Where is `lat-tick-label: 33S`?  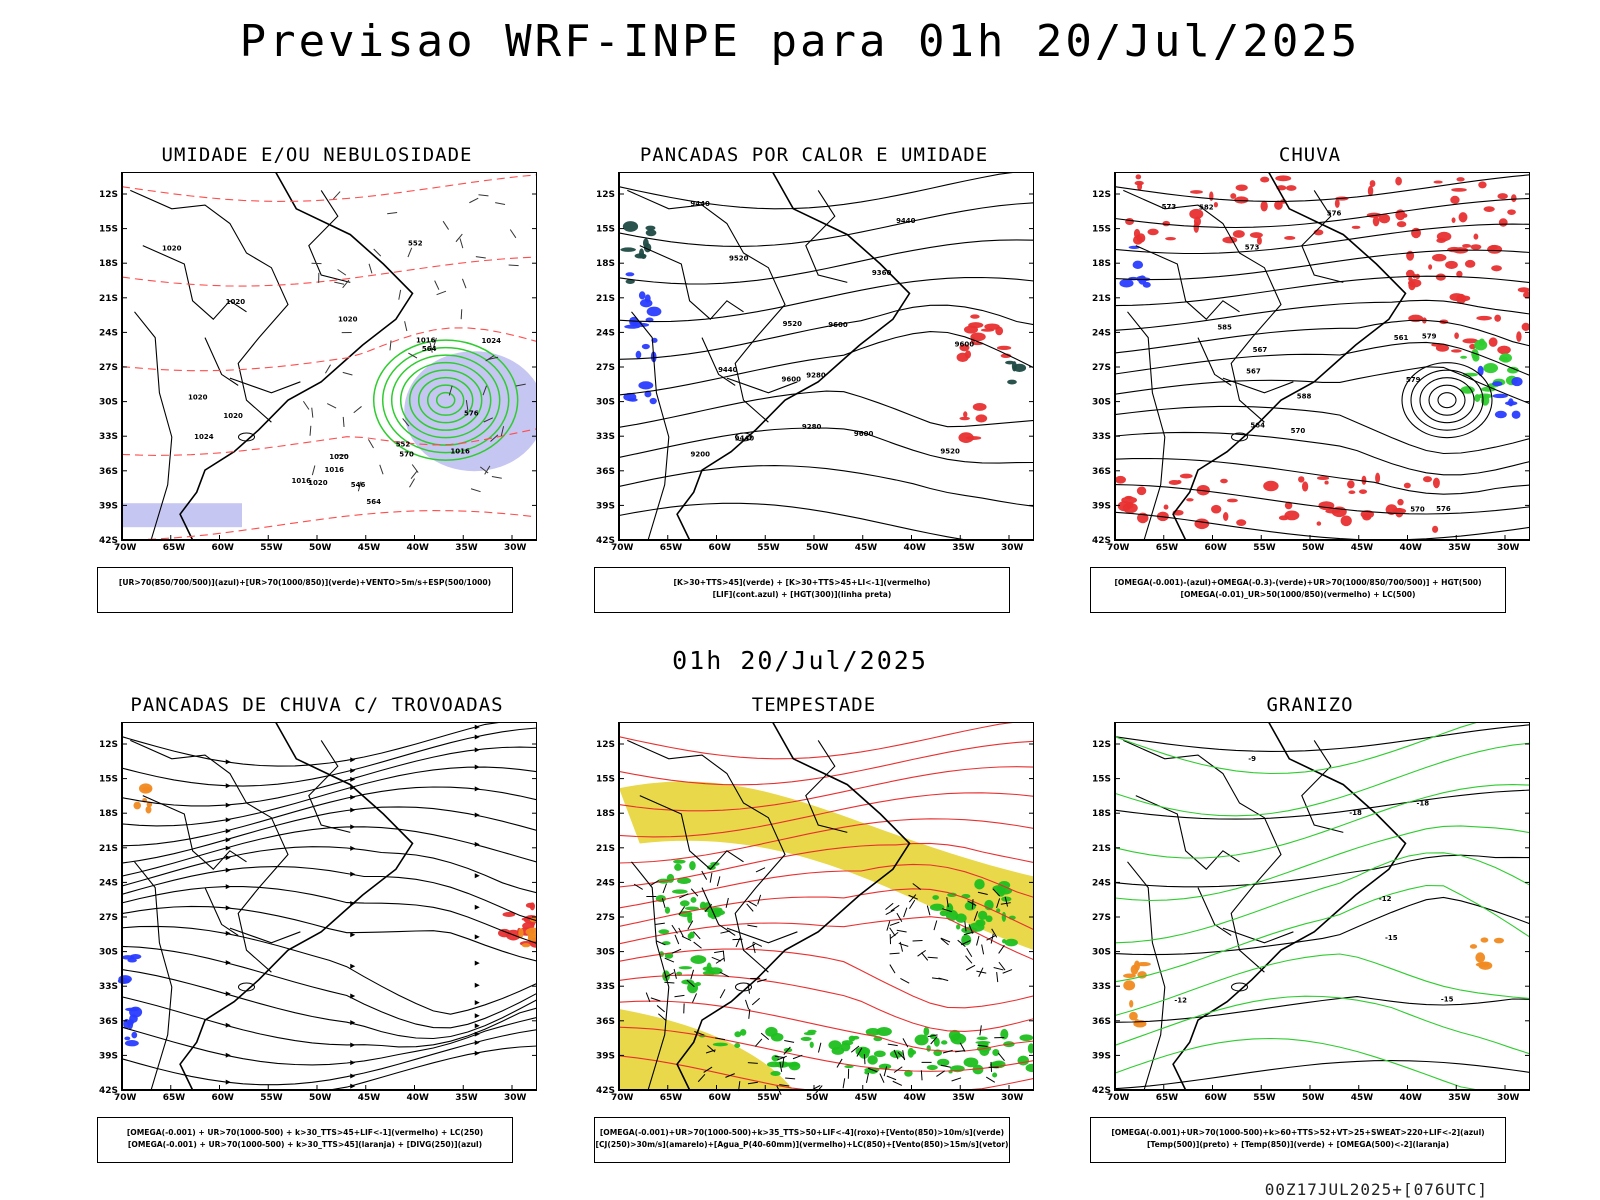
lat-tick-label: 33S is located at coordinates (605, 987).